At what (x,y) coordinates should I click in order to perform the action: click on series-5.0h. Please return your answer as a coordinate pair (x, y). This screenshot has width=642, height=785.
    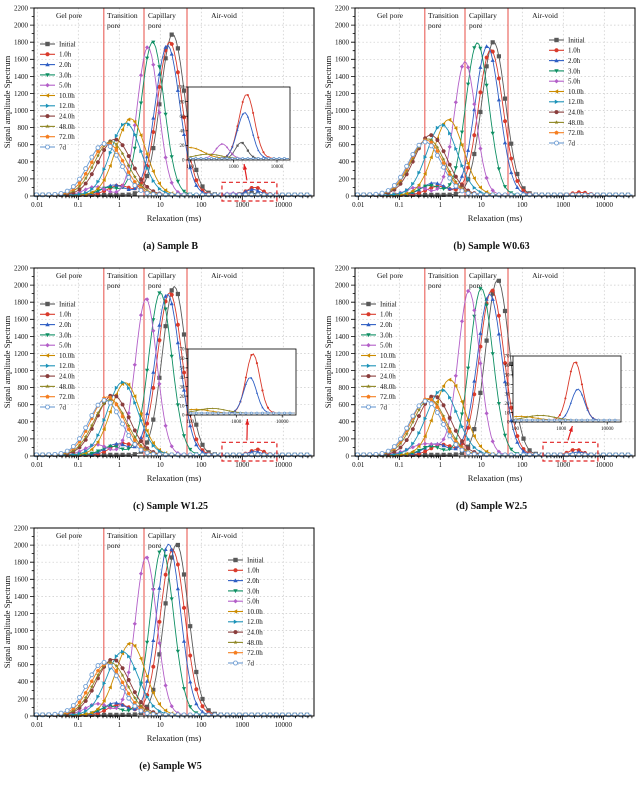
    Looking at the image, I should click on (494, 129).